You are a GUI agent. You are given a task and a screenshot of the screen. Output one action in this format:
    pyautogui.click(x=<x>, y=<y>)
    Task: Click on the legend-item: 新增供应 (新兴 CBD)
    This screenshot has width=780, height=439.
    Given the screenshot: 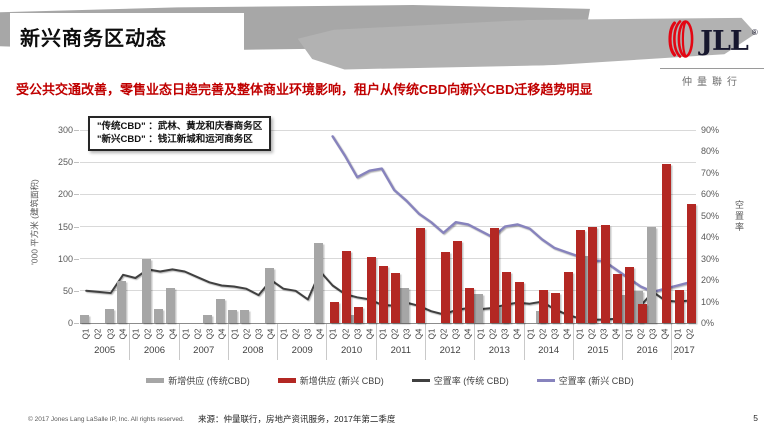 What is the action you would take?
    pyautogui.click(x=330, y=380)
    